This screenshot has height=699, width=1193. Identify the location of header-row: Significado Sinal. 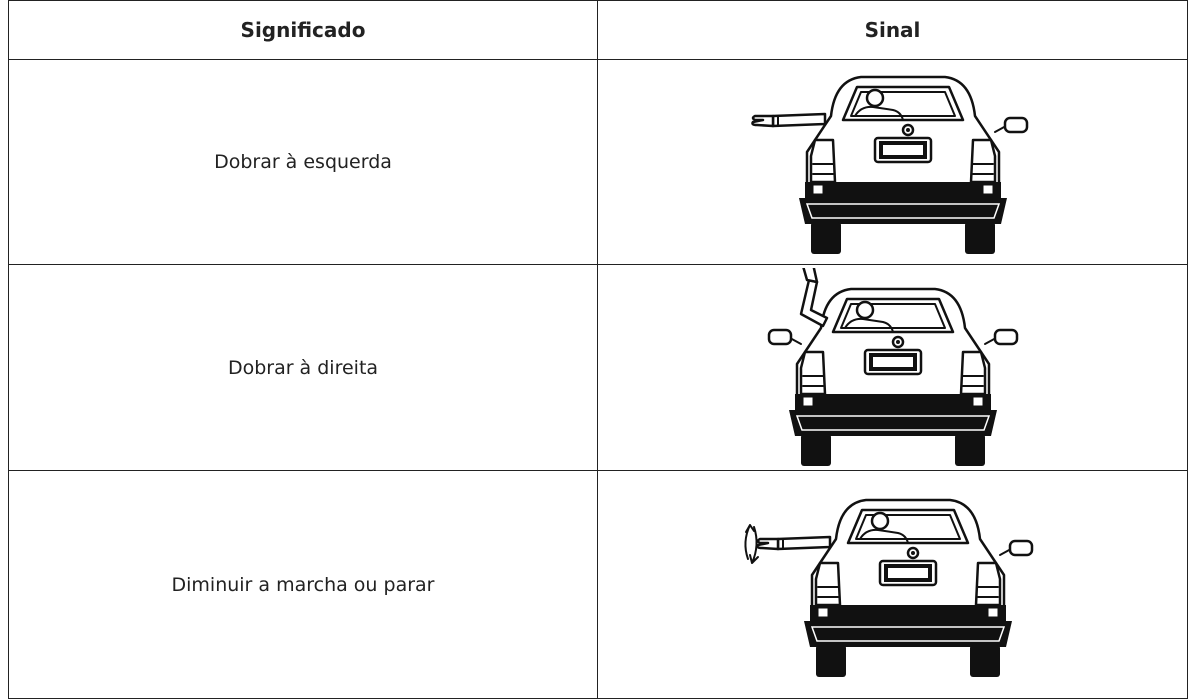
(598, 30).